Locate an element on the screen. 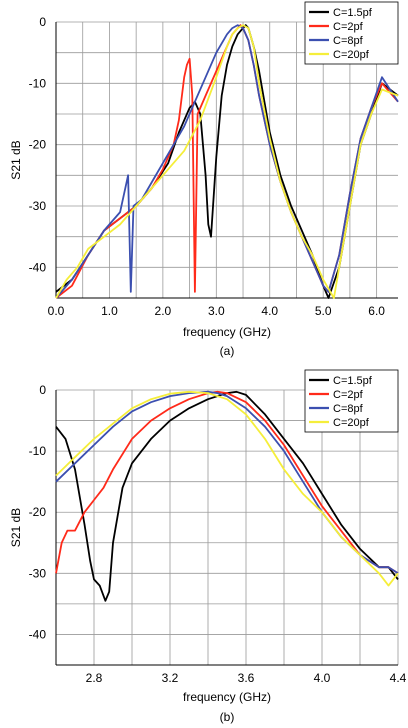 This screenshot has width=408, height=728. chart-b-y-tick-label: -30 is located at coordinates (38, 573).